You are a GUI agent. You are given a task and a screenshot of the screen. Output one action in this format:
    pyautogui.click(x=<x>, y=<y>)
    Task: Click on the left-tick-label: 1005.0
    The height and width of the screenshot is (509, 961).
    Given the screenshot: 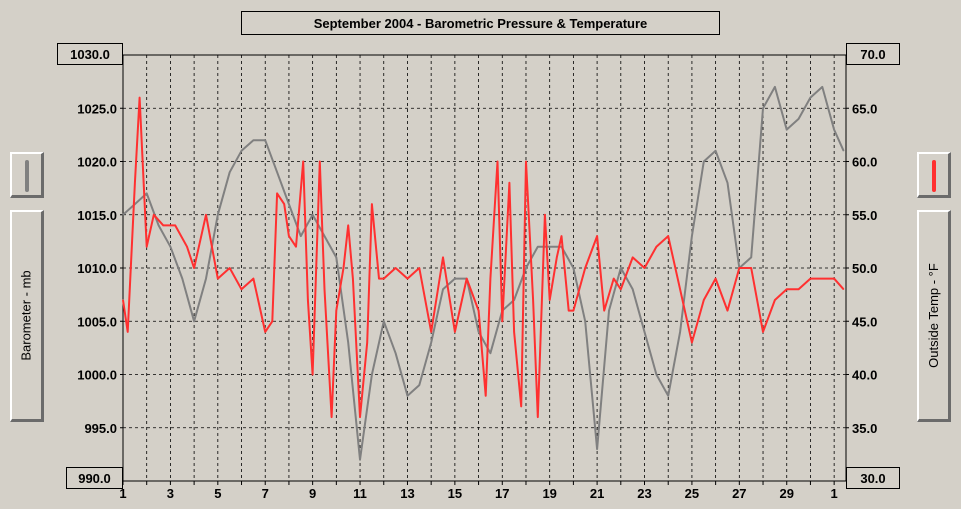 What is the action you would take?
    pyautogui.click(x=97, y=321)
    